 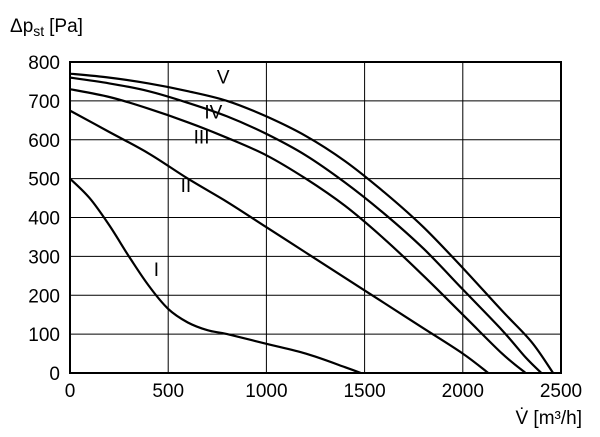 What do you see at coordinates (66, 26) in the screenshot?
I see `y-axis-unit: [Pa]` at bounding box center [66, 26].